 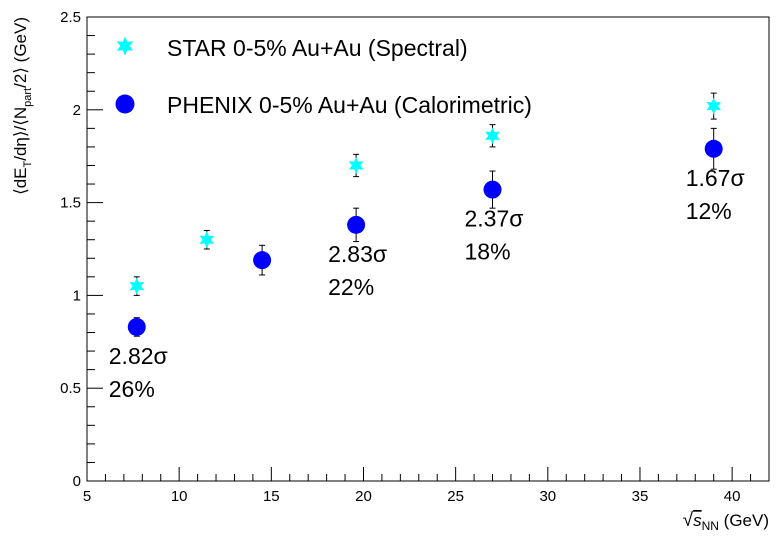 What do you see at coordinates (494, 219) in the screenshot?
I see `annotation-sigma: 2.37σ` at bounding box center [494, 219].